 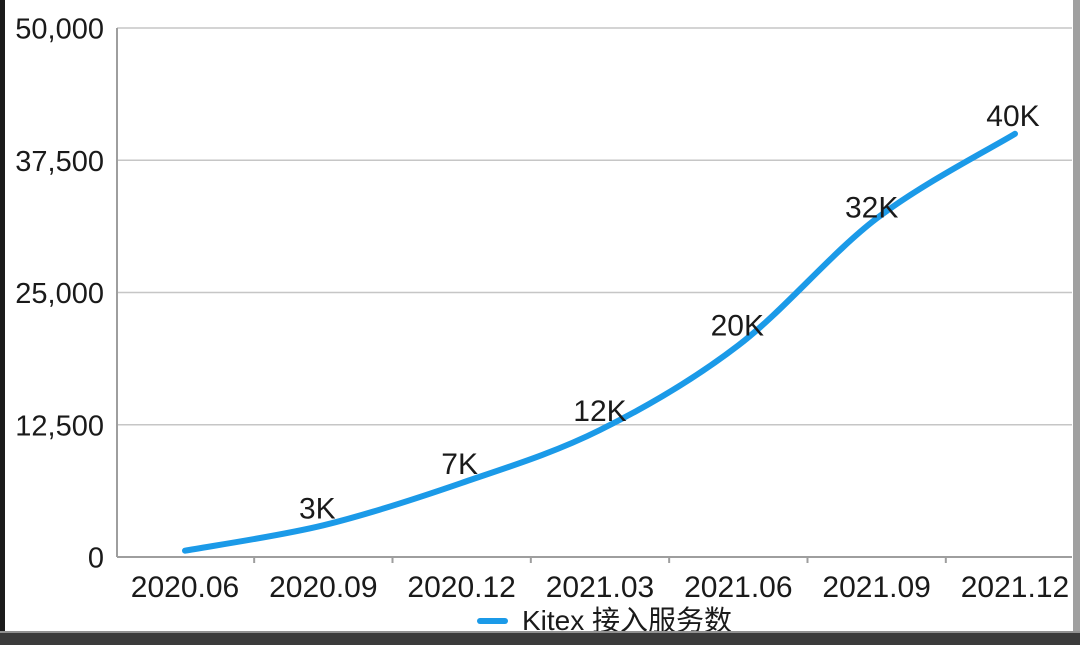 What do you see at coordinates (1076, 322) in the screenshot?
I see `right-edge-bar` at bounding box center [1076, 322].